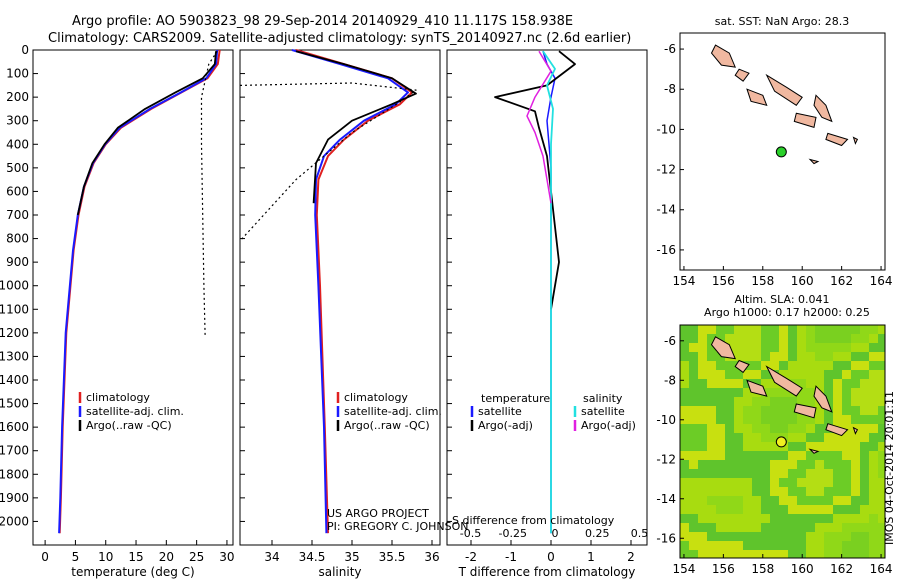 The image size is (900, 580). Describe the element at coordinates (356, 127) in the screenshot. I see `series-line-argo` at that location.